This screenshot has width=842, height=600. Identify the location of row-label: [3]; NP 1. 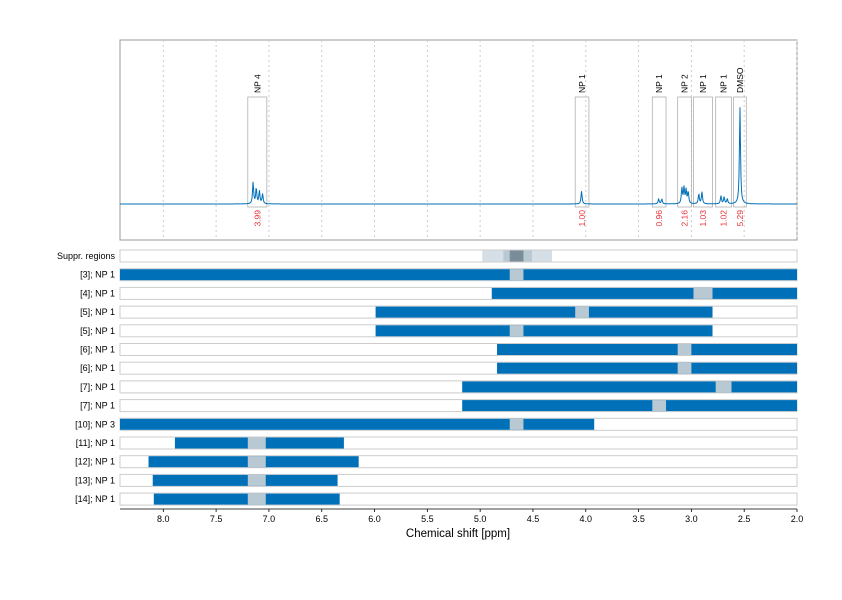
(97, 275).